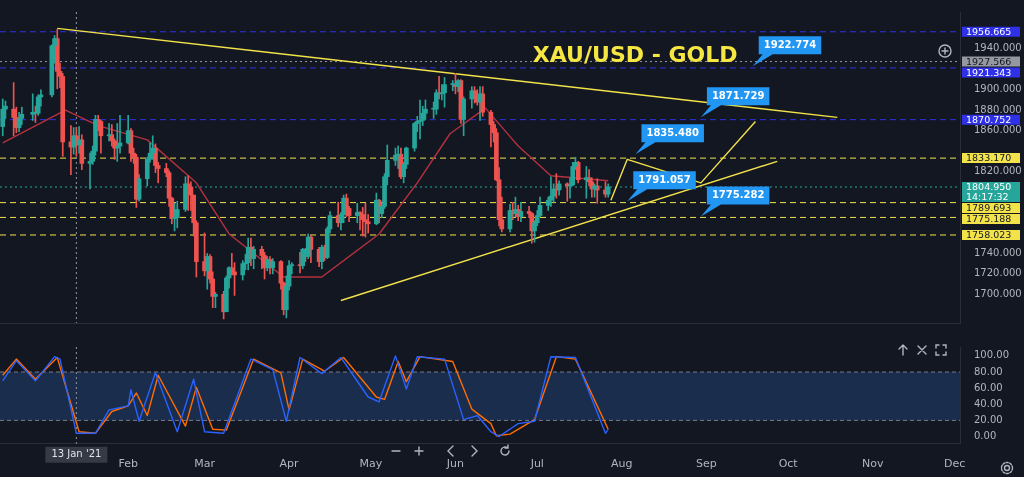 This screenshot has height=477, width=1024. What do you see at coordinates (672, 132) in the screenshot?
I see `annotation: 1835.480` at bounding box center [672, 132].